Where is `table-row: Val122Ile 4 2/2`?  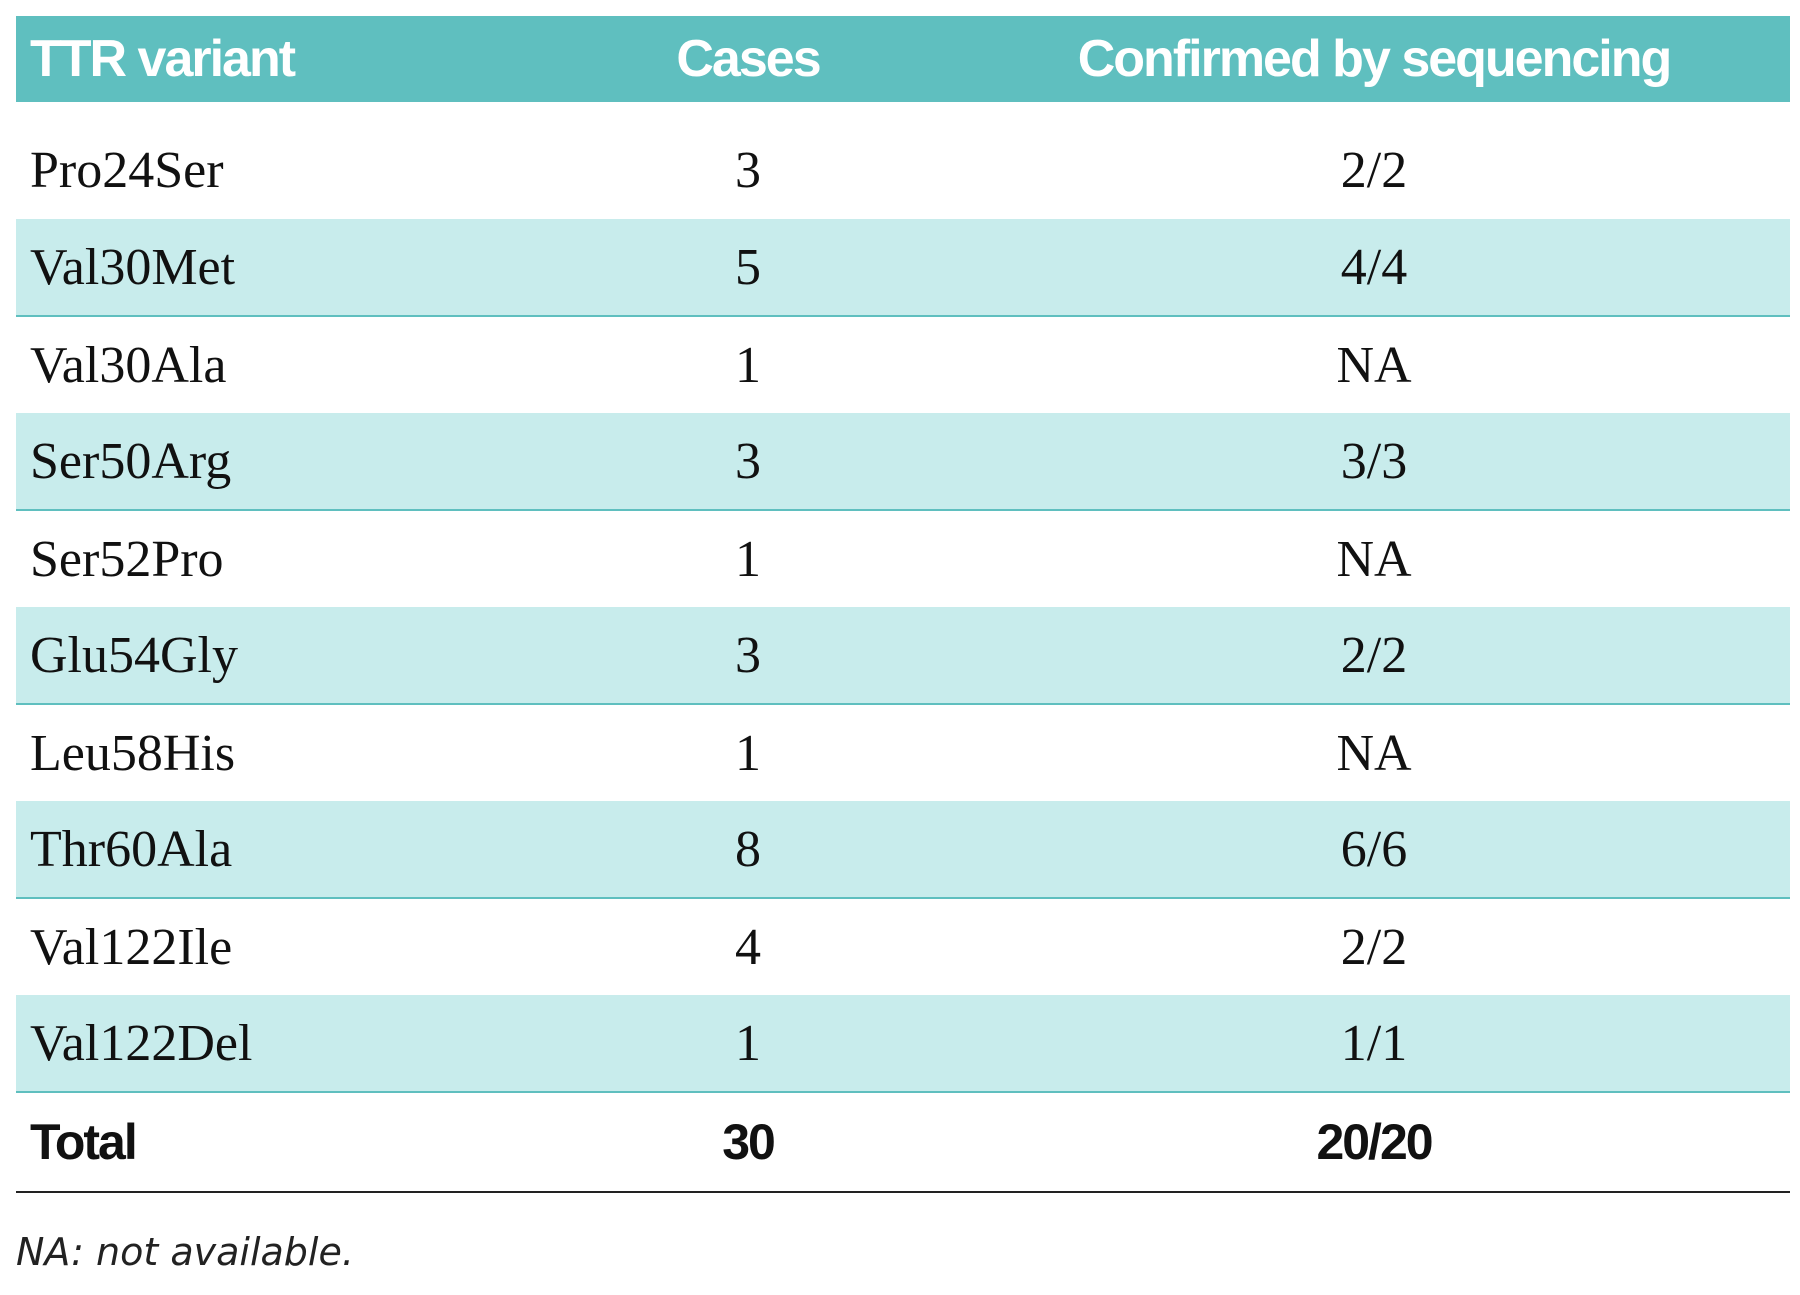
table-row: Val122Ile 4 2/2 is located at coordinates (903, 946).